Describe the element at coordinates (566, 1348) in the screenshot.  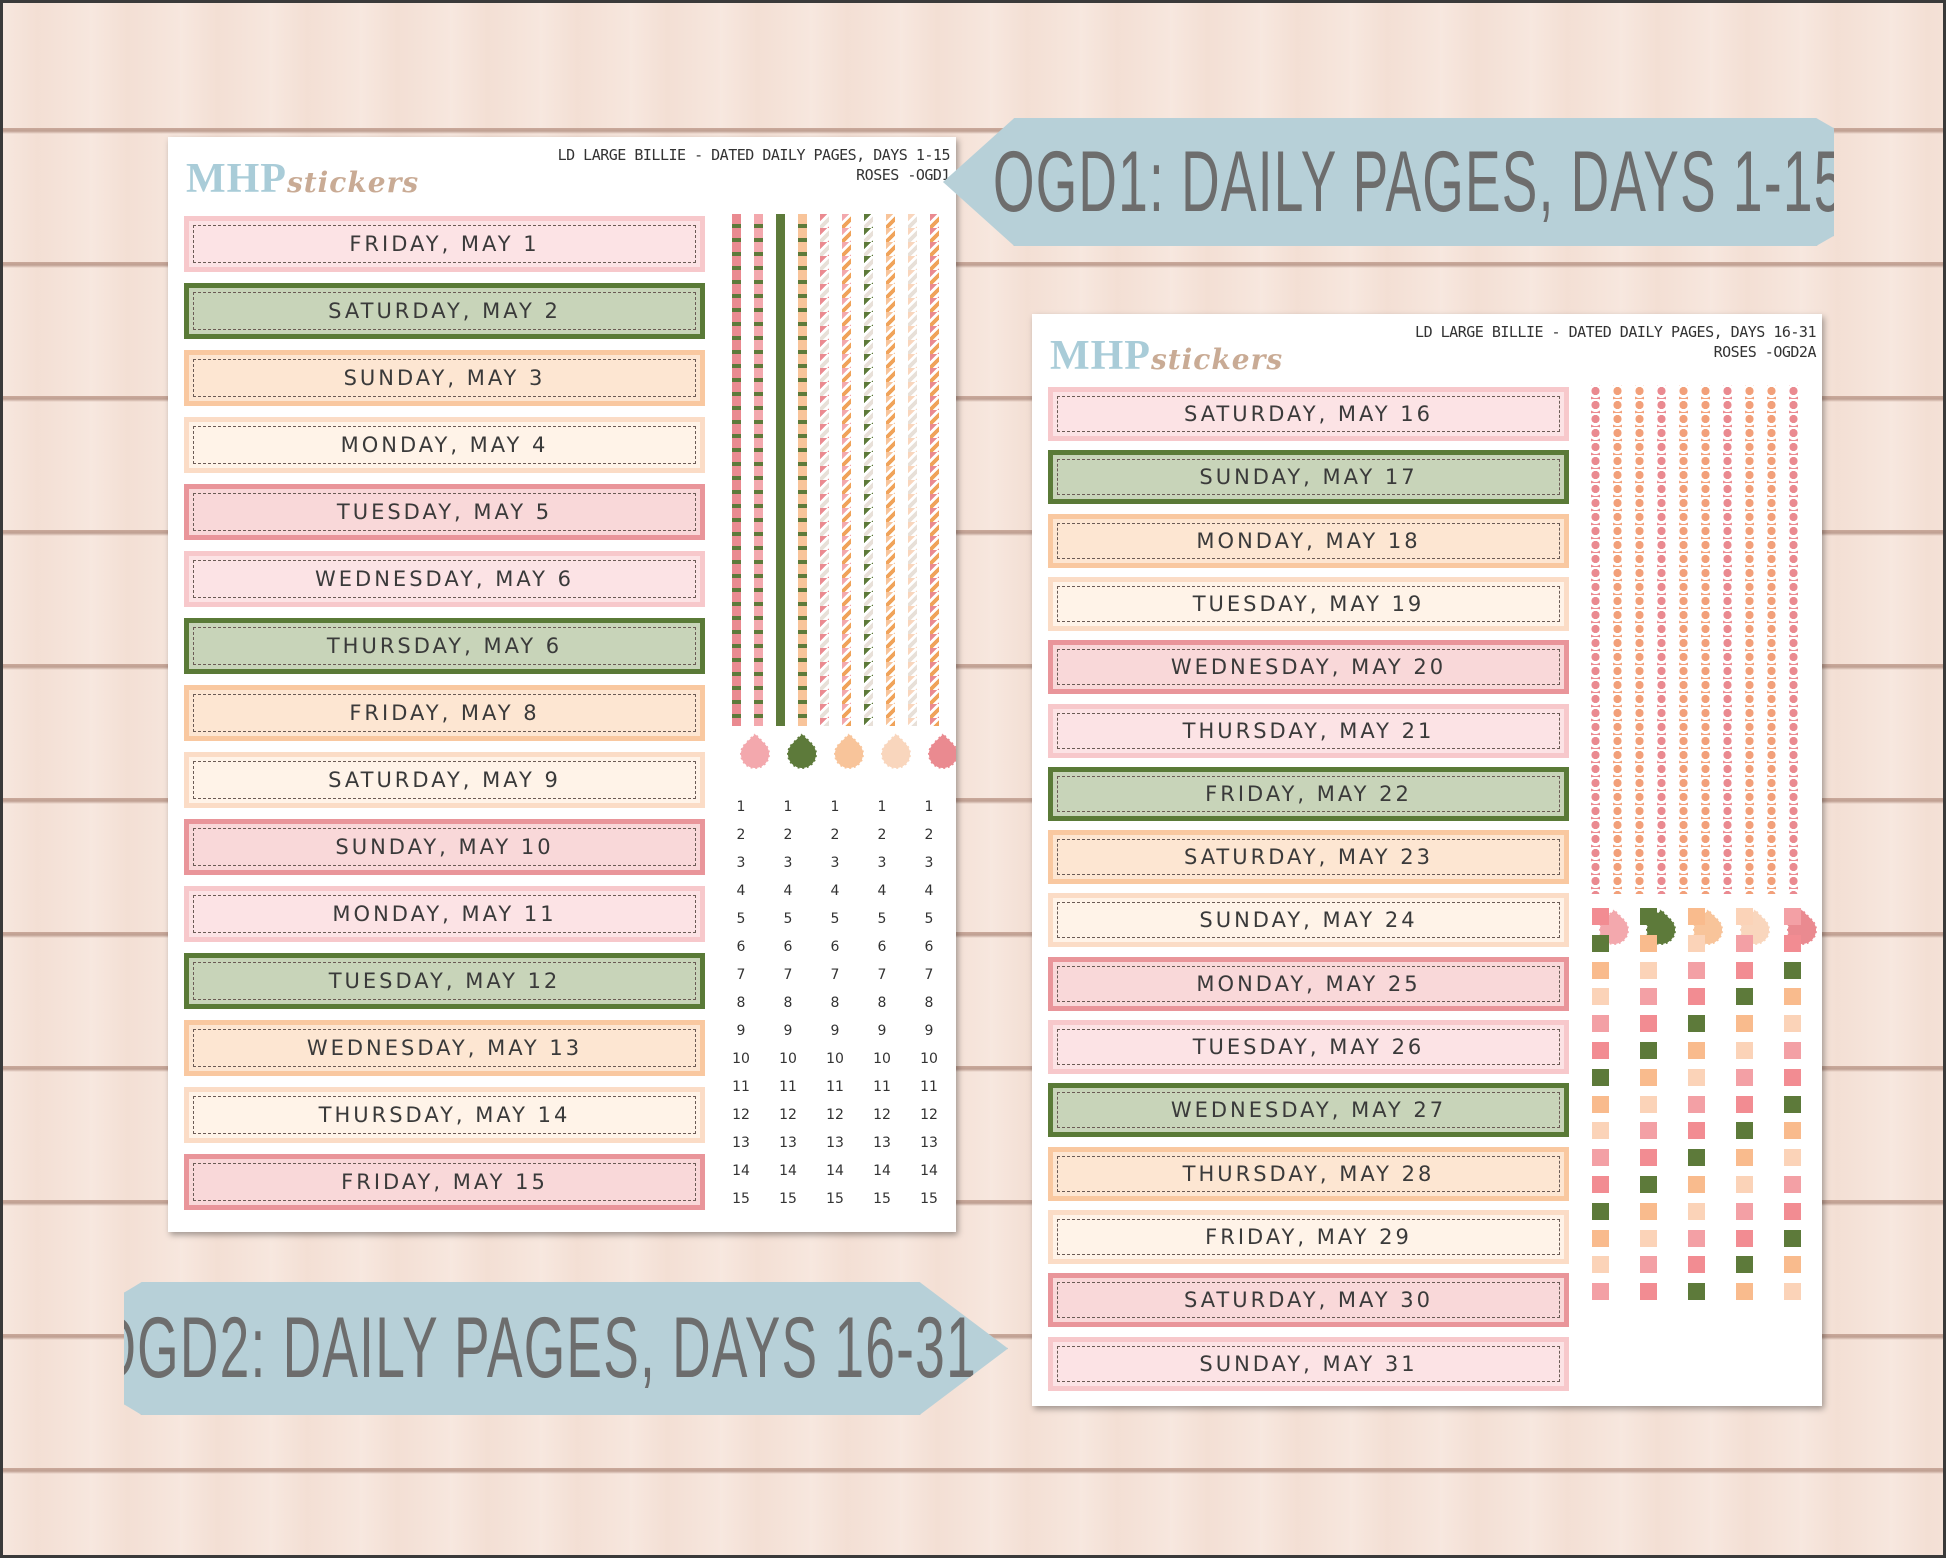
I see `banner: OGD2: DAILY PAGES, DAYS 16-31` at that location.